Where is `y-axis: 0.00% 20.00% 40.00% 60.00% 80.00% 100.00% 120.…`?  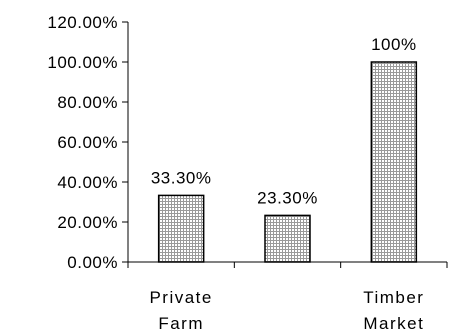 y-axis: 0.00% 20.00% 40.00% 60.00% 80.00% 100.00% 120.… is located at coordinates (88, 142).